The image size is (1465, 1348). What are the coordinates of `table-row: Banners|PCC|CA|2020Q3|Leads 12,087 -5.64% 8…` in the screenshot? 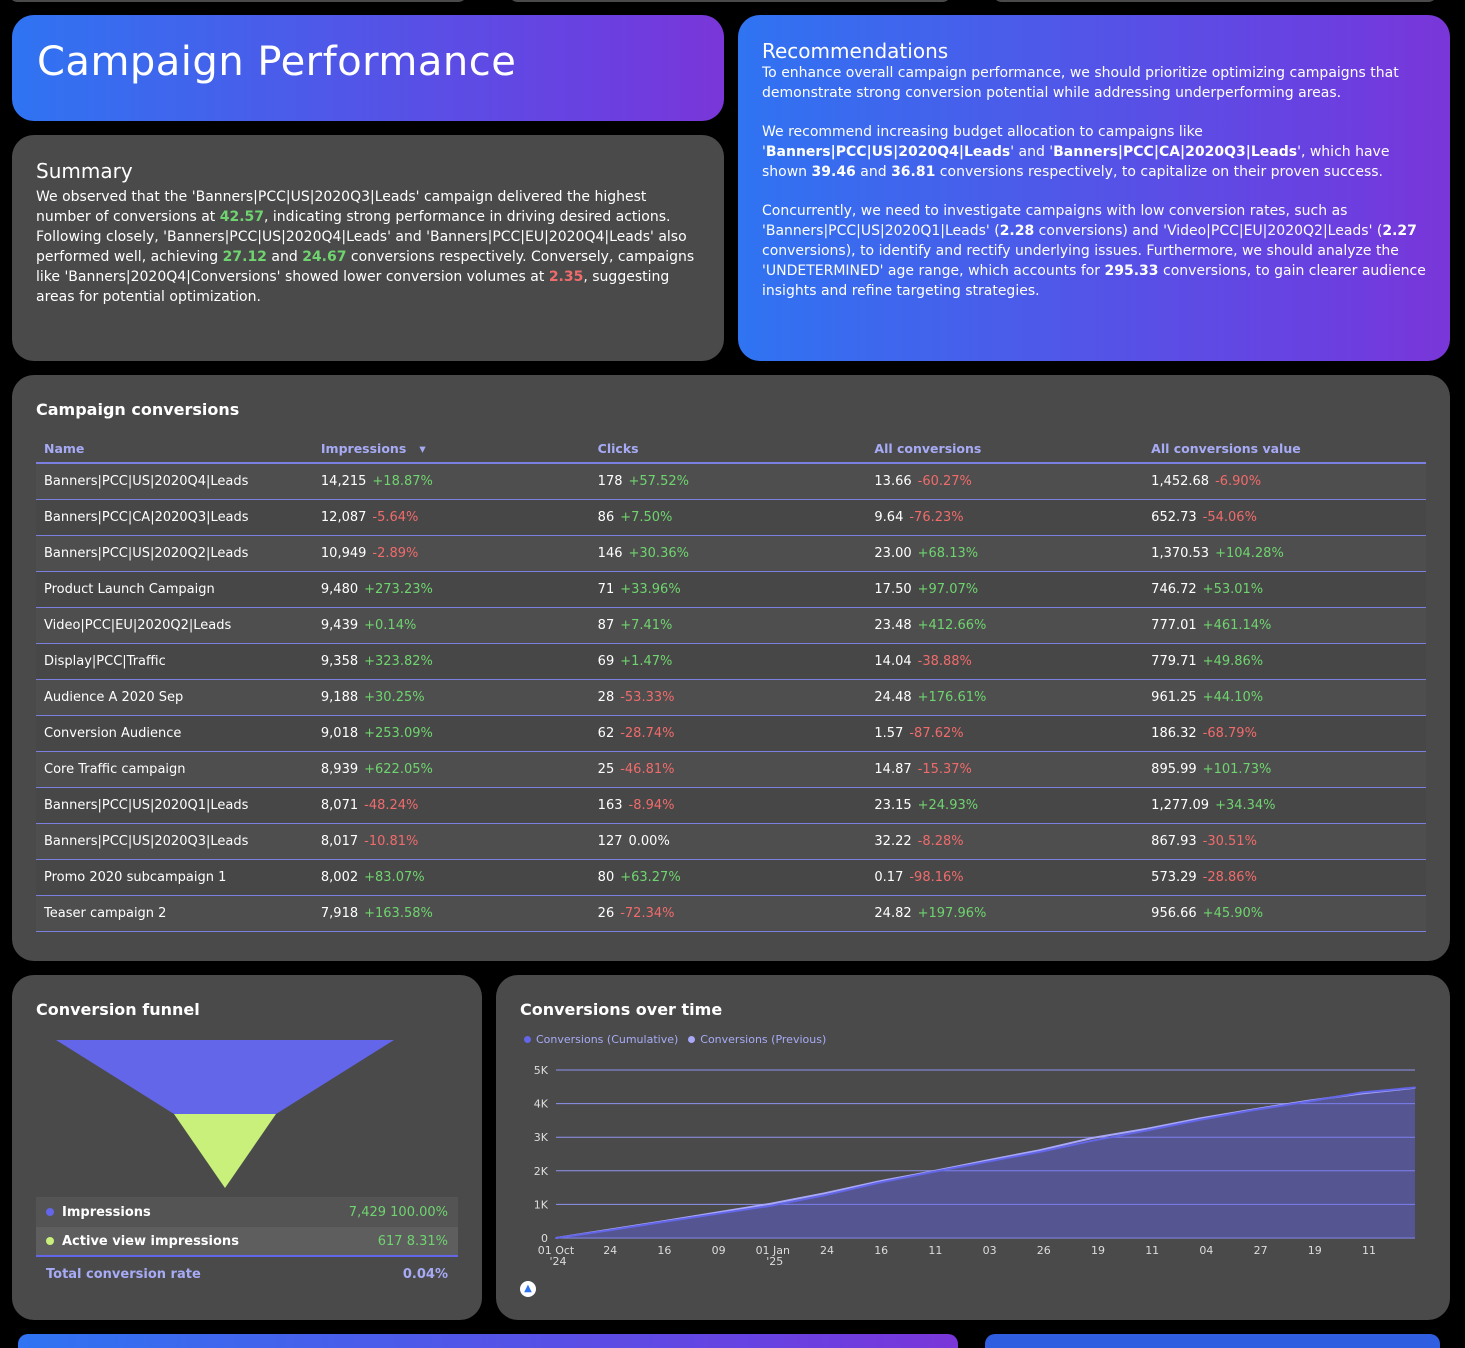 It's located at (731, 517).